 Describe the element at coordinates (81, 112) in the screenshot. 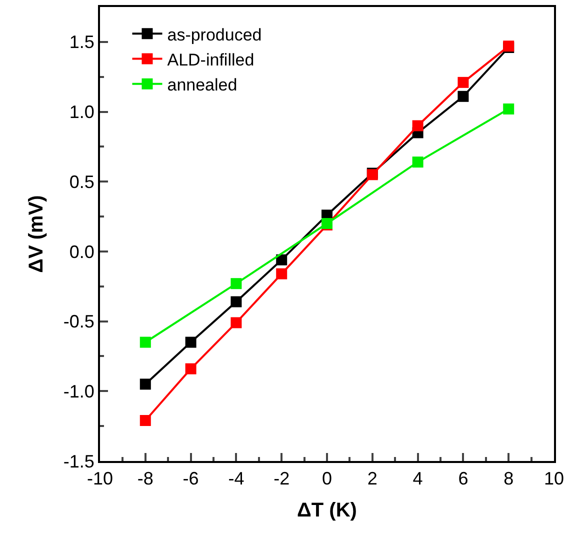

I see `y-tick-label: 1.0` at that location.